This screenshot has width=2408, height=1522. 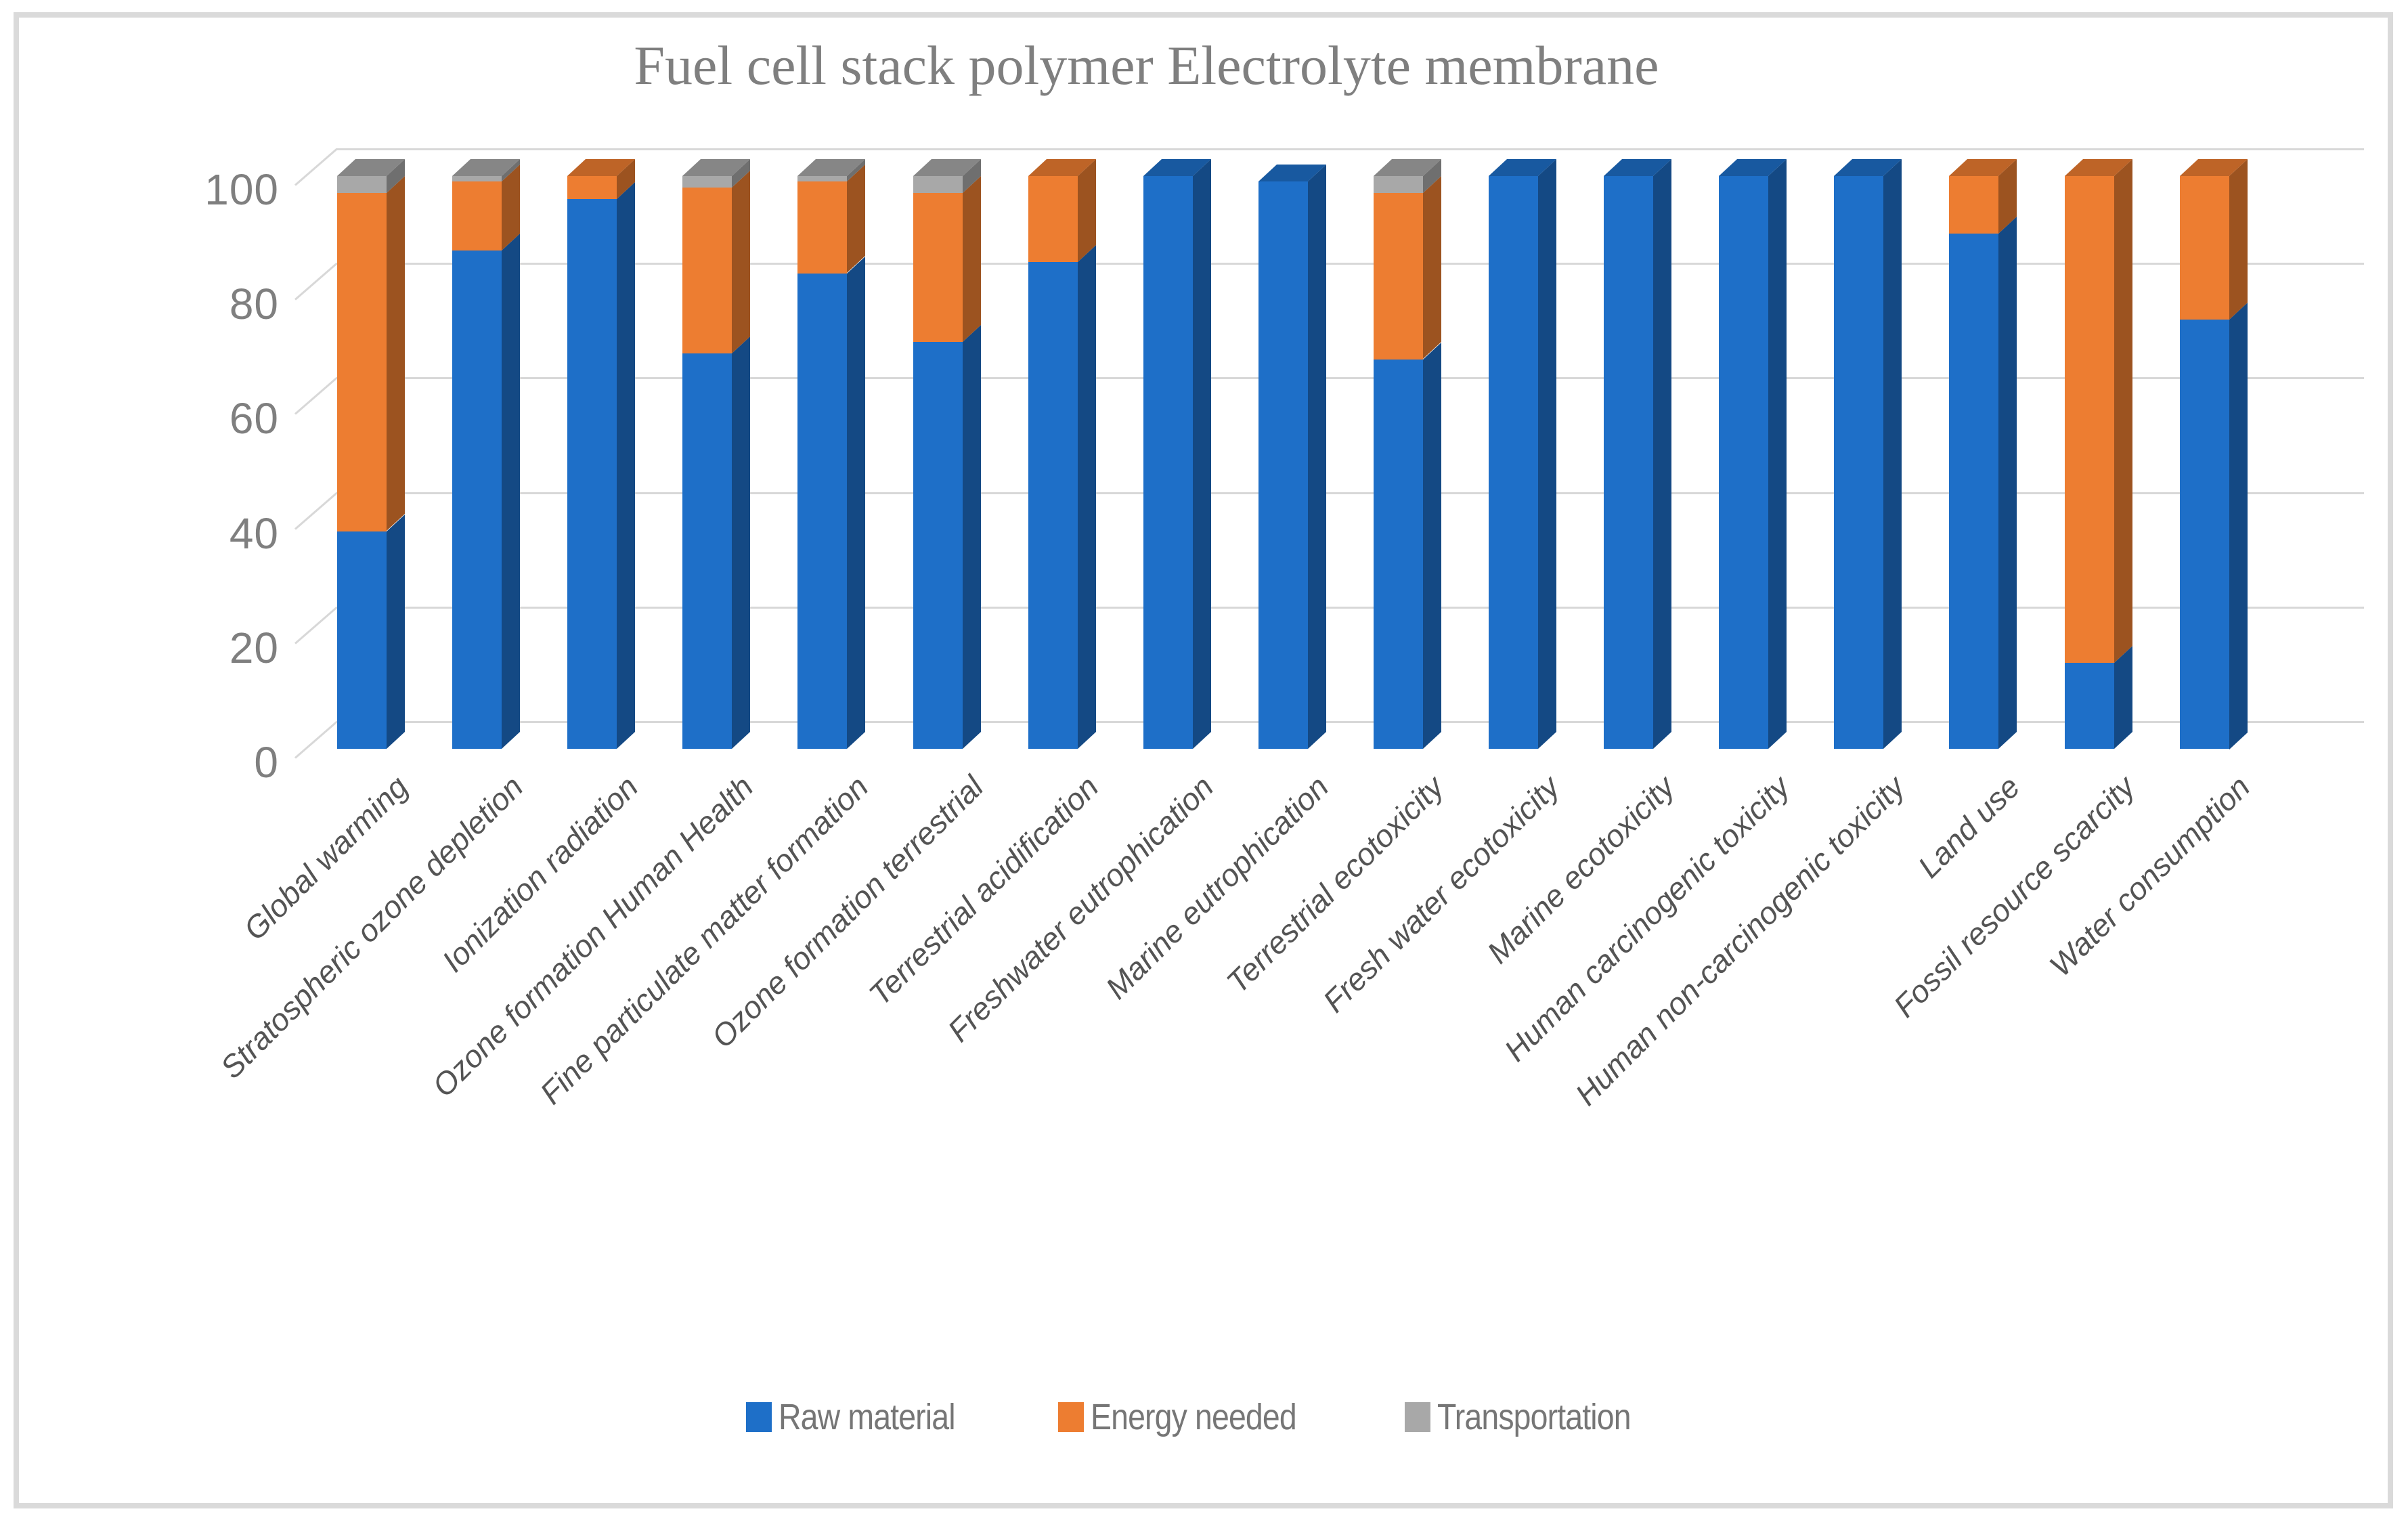 I want to click on legend-item-transportation: Transportation, so click(x=1533, y=1417).